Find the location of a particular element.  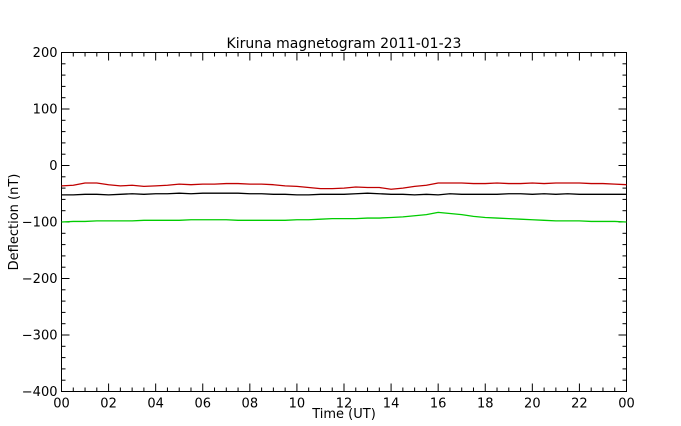

x-axis-title: Time (UT) is located at coordinates (343, 414).